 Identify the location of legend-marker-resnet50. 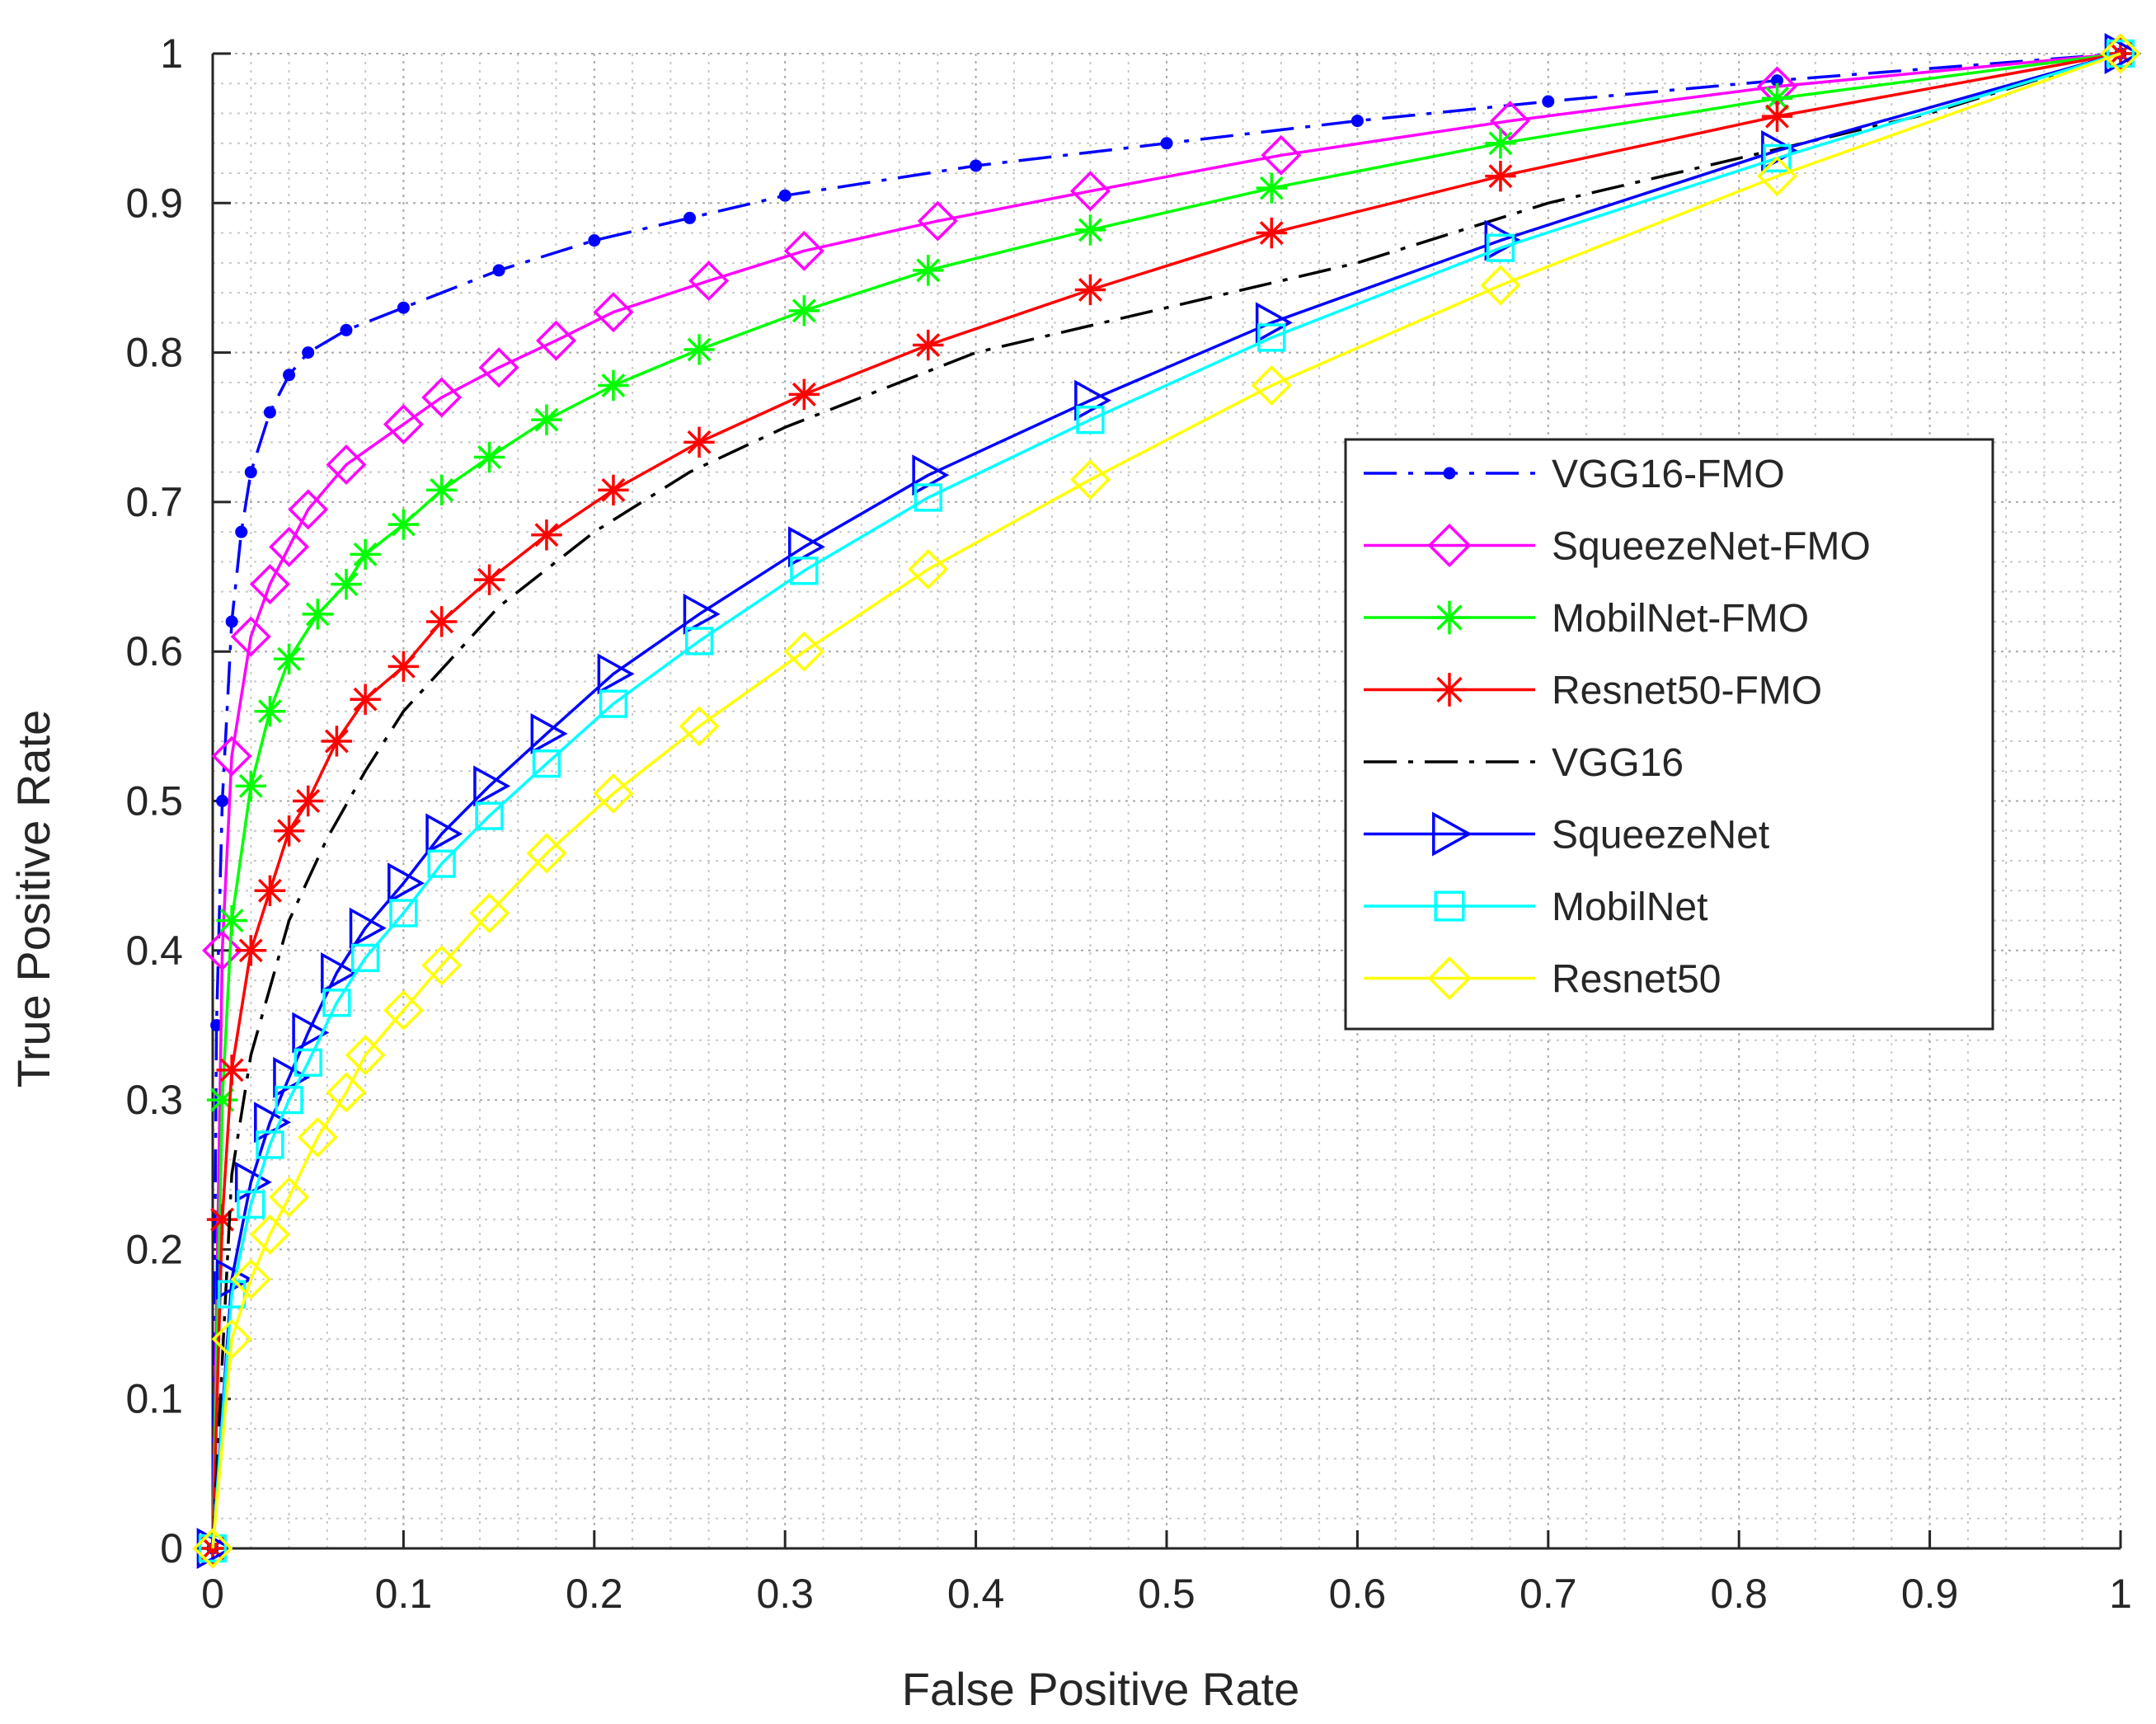
(1449, 978).